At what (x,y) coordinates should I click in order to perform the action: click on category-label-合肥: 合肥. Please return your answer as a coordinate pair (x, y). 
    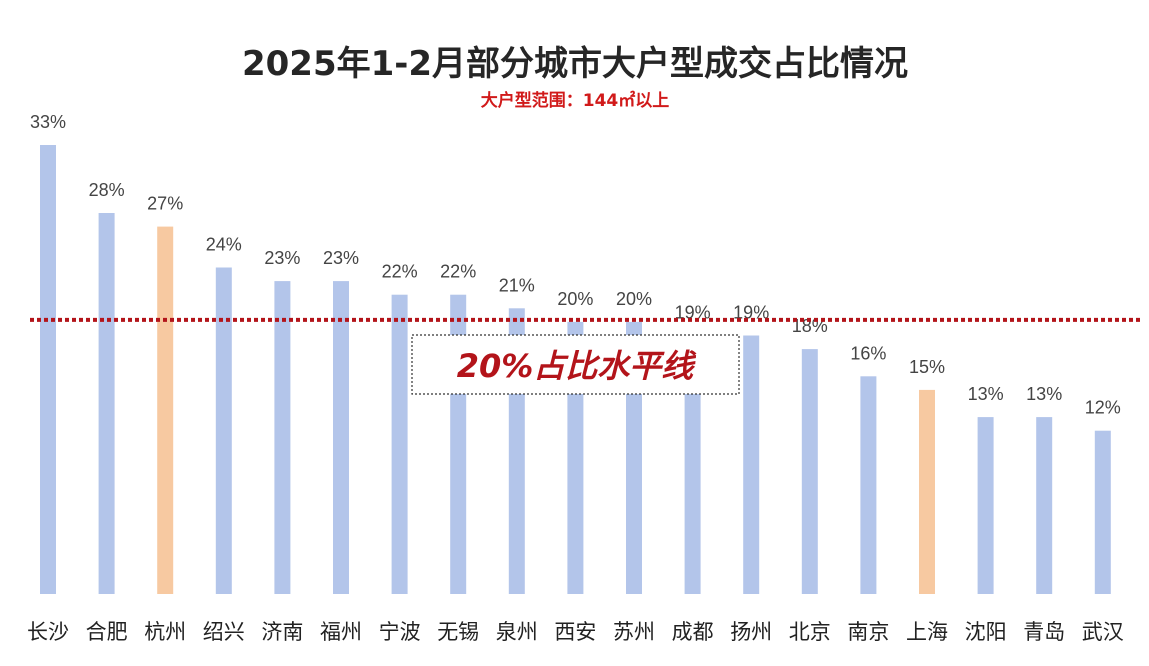
    Looking at the image, I should click on (107, 632).